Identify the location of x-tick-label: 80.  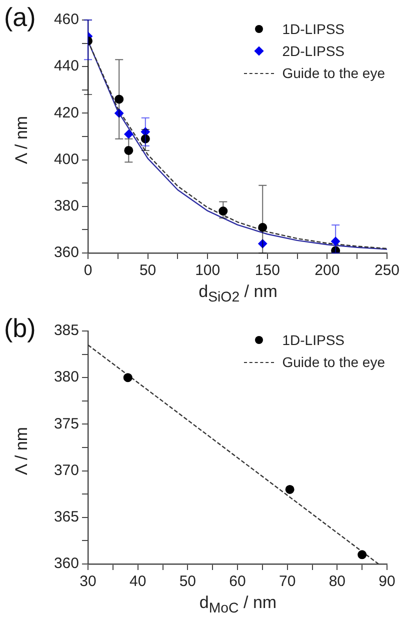
(337, 581).